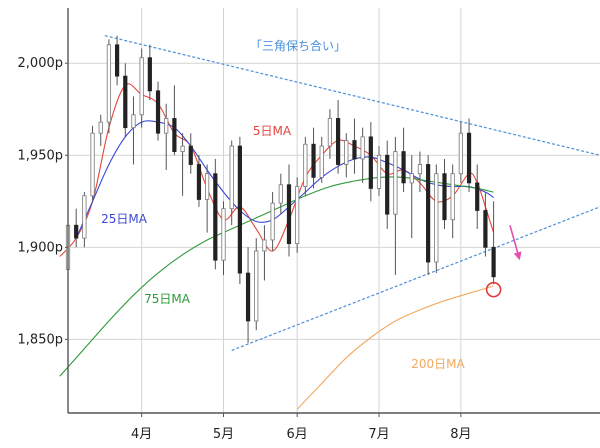 Image resolution: width=600 pixels, height=448 pixels. I want to click on x-tick-label: 5月, so click(223, 434).